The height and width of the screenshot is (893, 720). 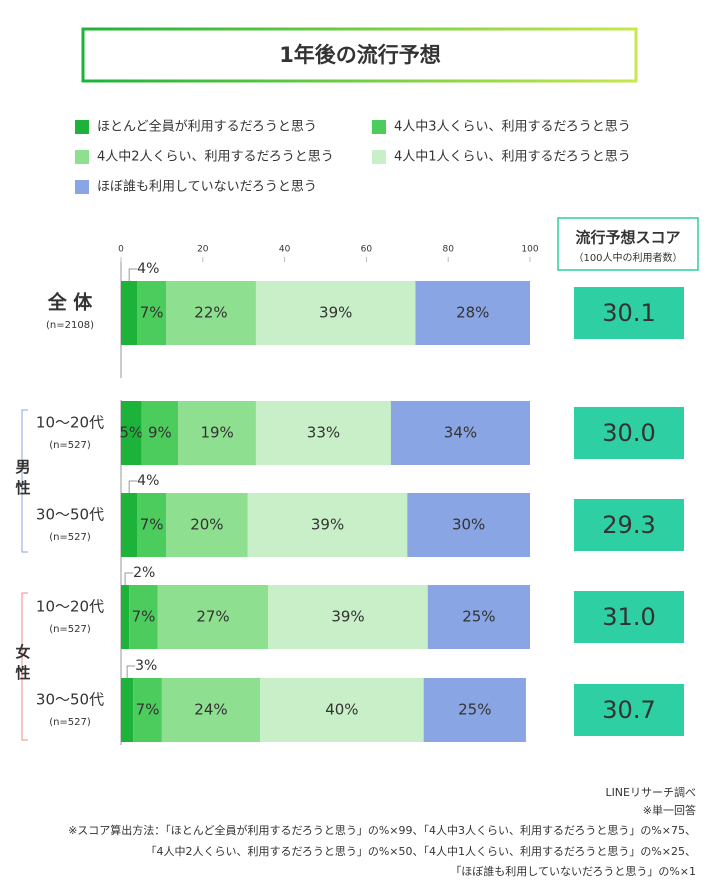 What do you see at coordinates (144, 573) in the screenshot?
I see `value-label: 2%` at bounding box center [144, 573].